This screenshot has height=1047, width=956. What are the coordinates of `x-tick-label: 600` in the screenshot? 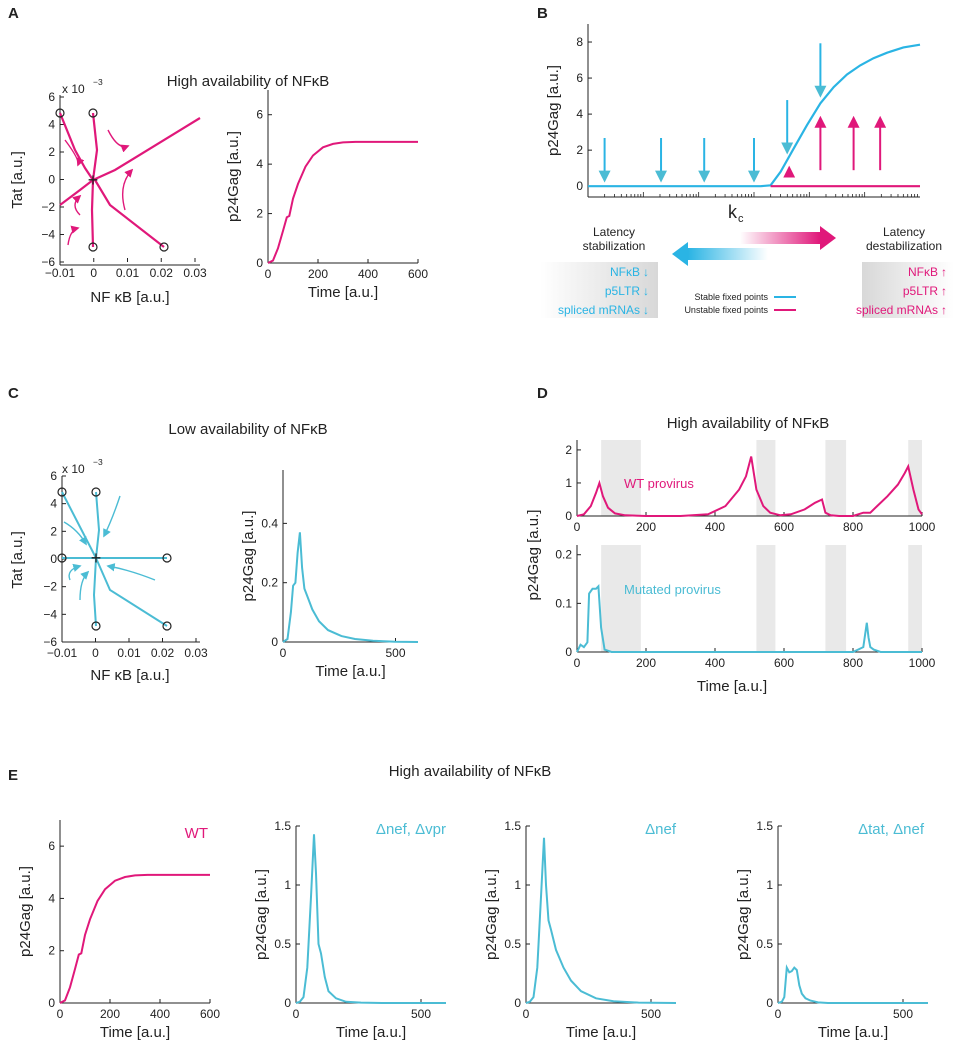 It's located at (784, 663).